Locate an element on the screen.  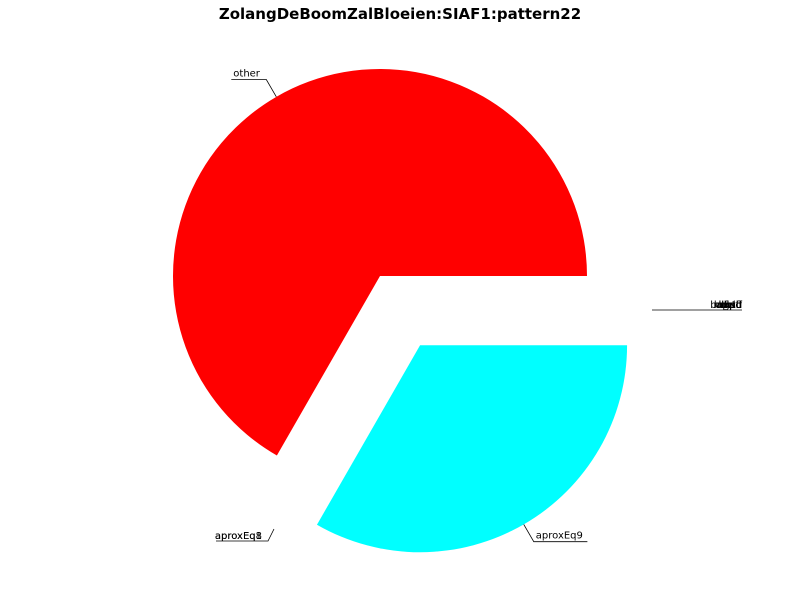
slice-label-aprld: aprld is located at coordinates (729, 305).